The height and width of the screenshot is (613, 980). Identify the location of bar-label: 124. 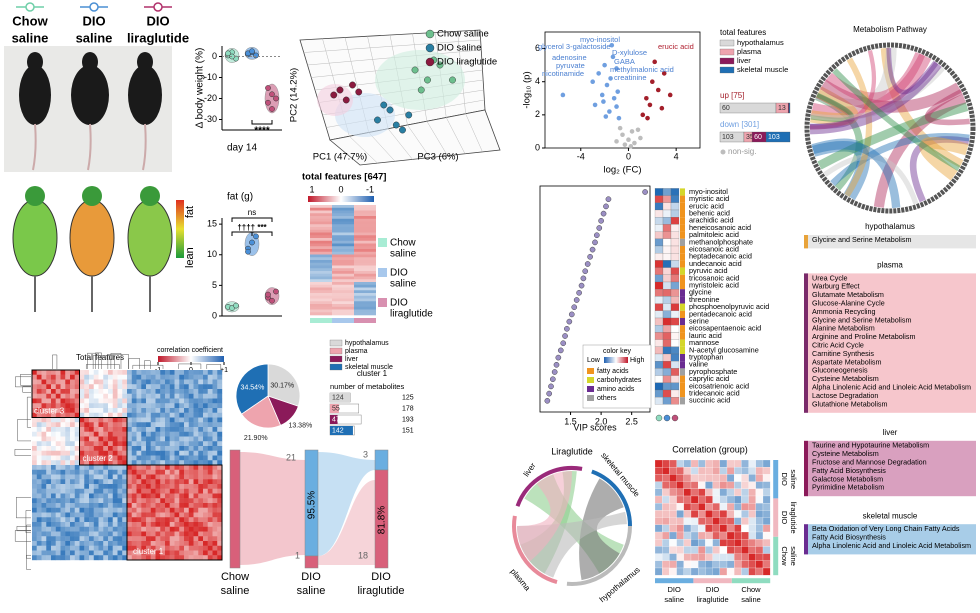
(338, 397).